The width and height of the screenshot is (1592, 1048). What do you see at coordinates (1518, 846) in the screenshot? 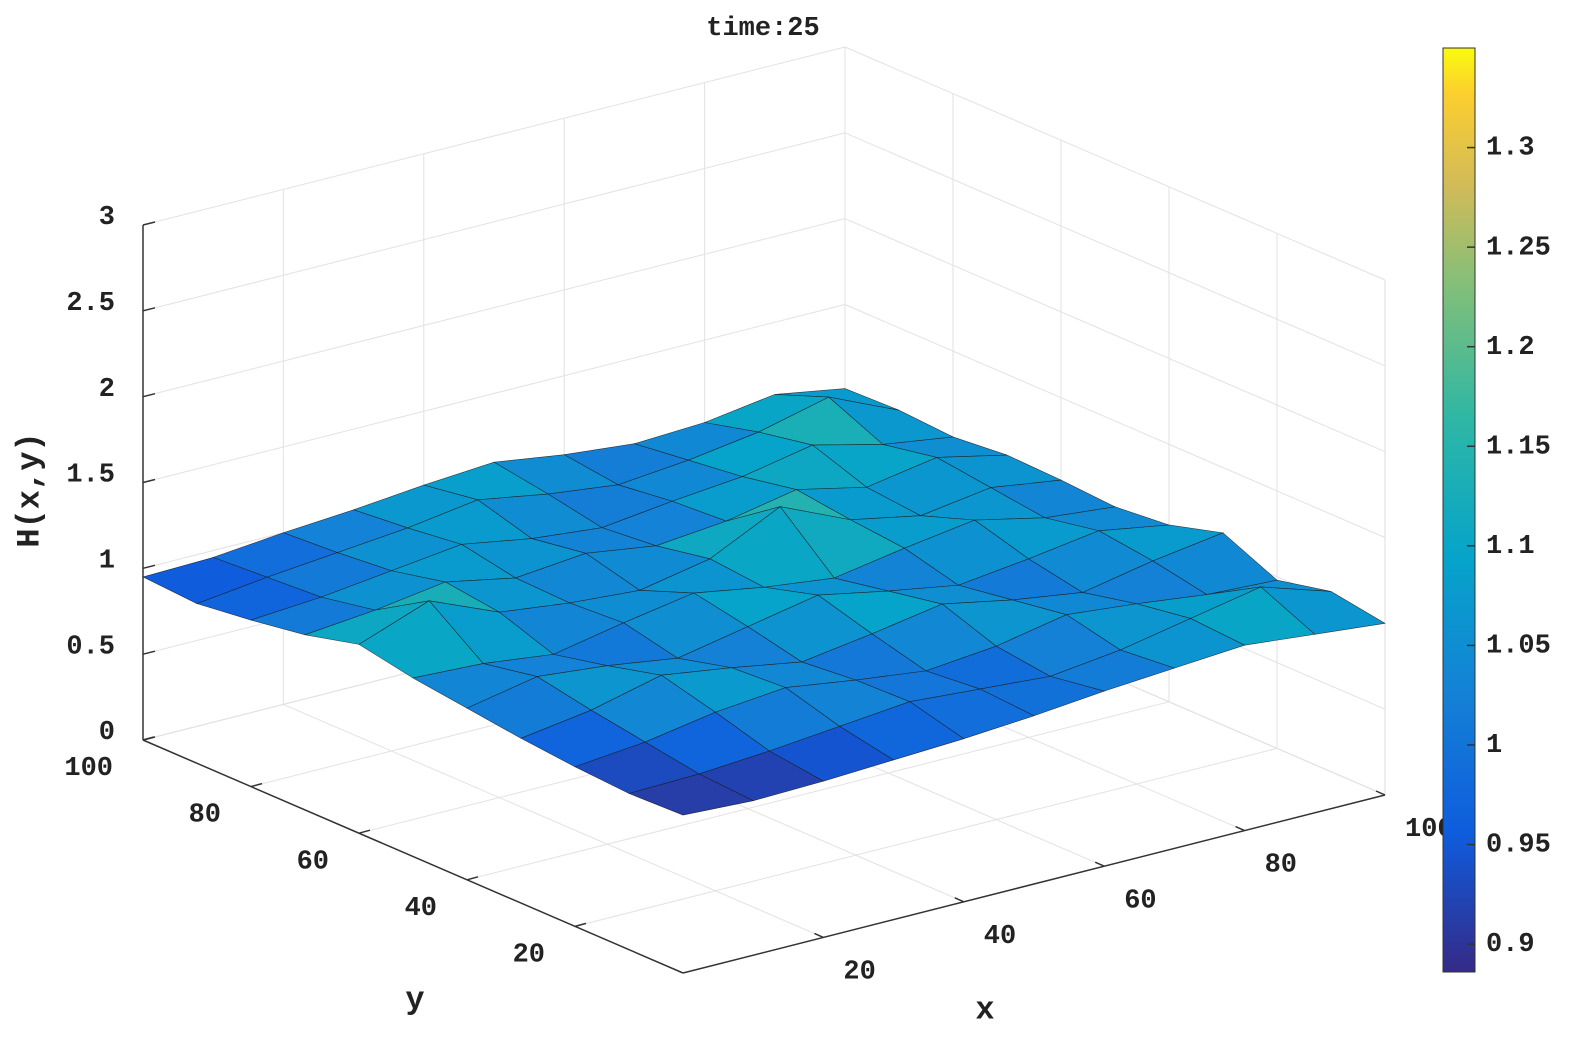
I see `colorbar-tick-label: 0.95` at bounding box center [1518, 846].